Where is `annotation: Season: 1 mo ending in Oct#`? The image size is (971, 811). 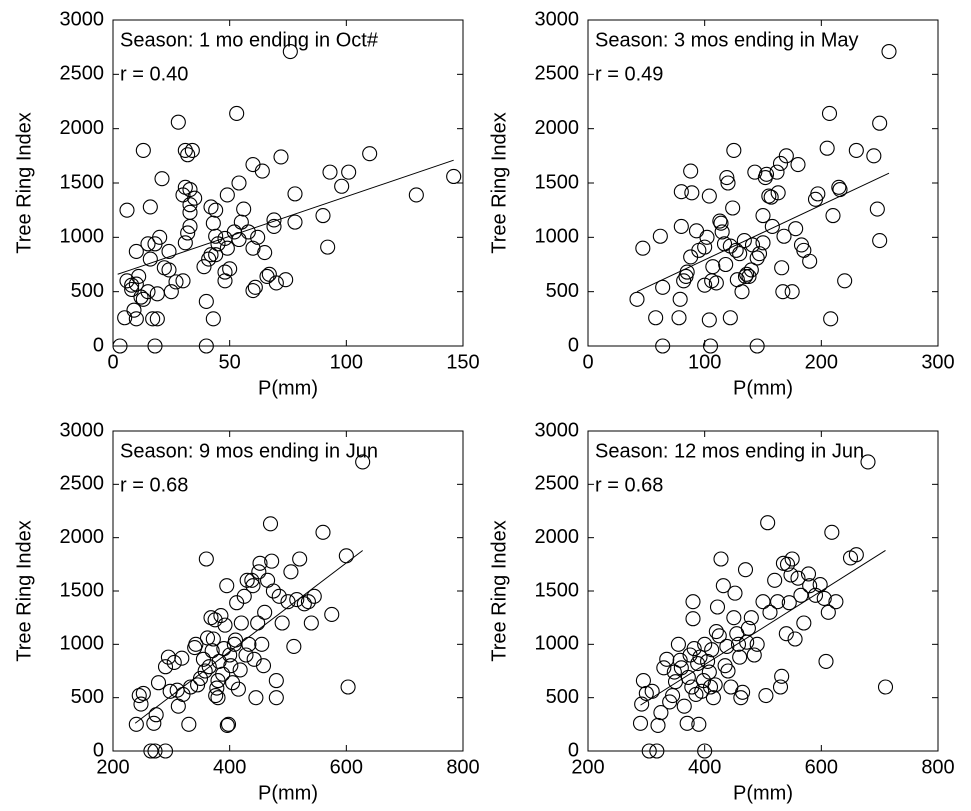 annotation: Season: 1 mo ending in Oct# is located at coordinates (249, 40).